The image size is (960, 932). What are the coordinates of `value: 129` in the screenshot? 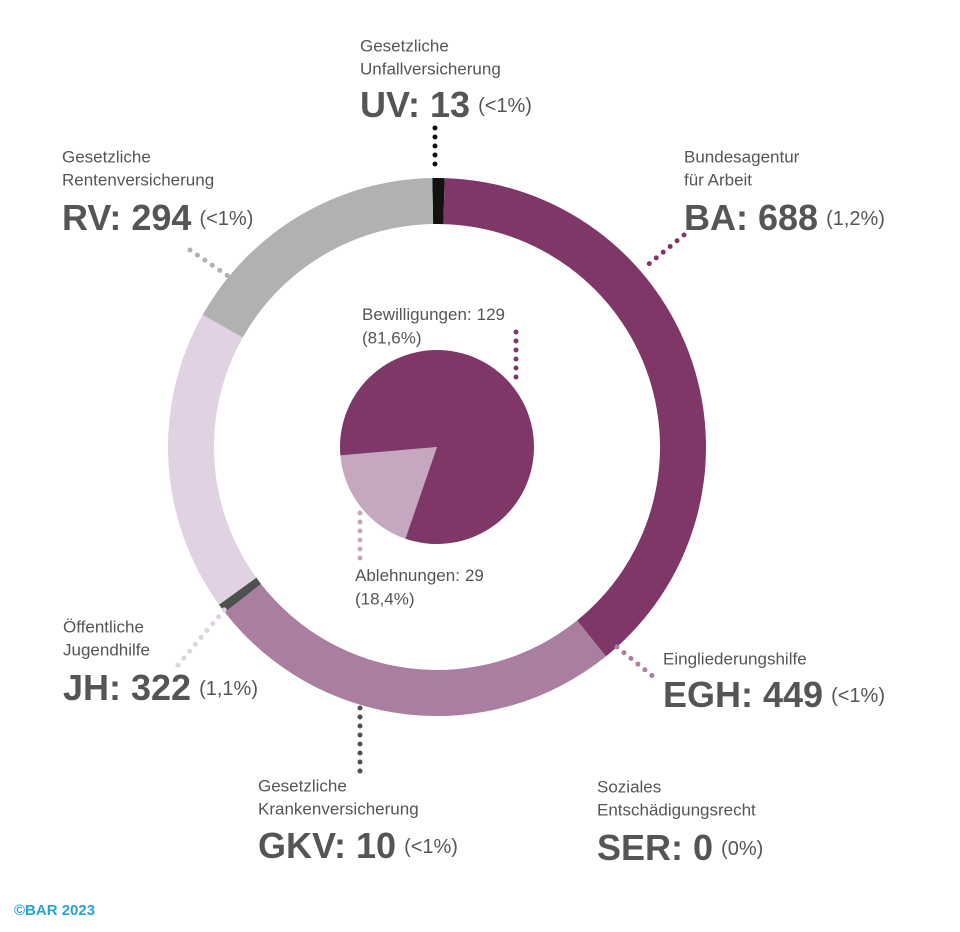 It's located at (491, 314).